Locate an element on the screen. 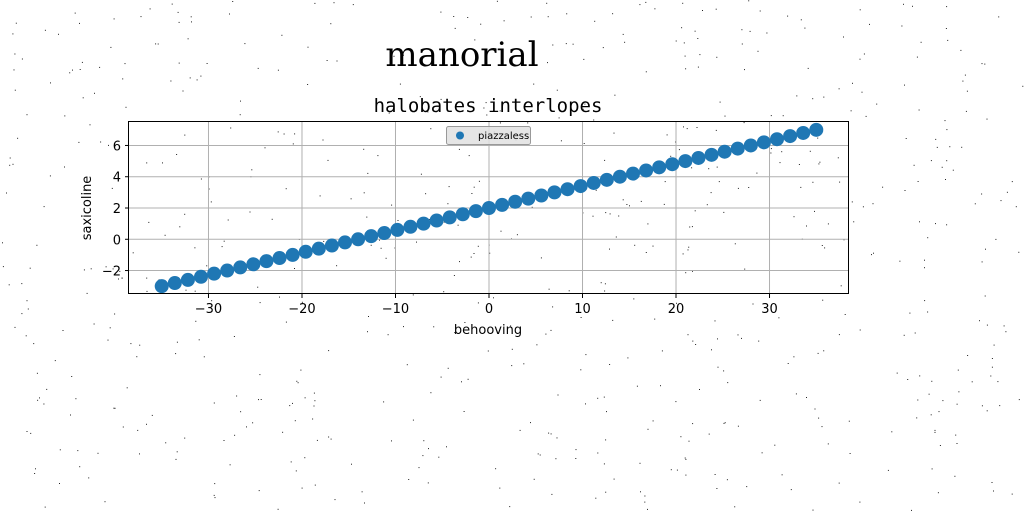 This screenshot has height=512, width=1024. y-tick-label: 2 is located at coordinates (117, 209).